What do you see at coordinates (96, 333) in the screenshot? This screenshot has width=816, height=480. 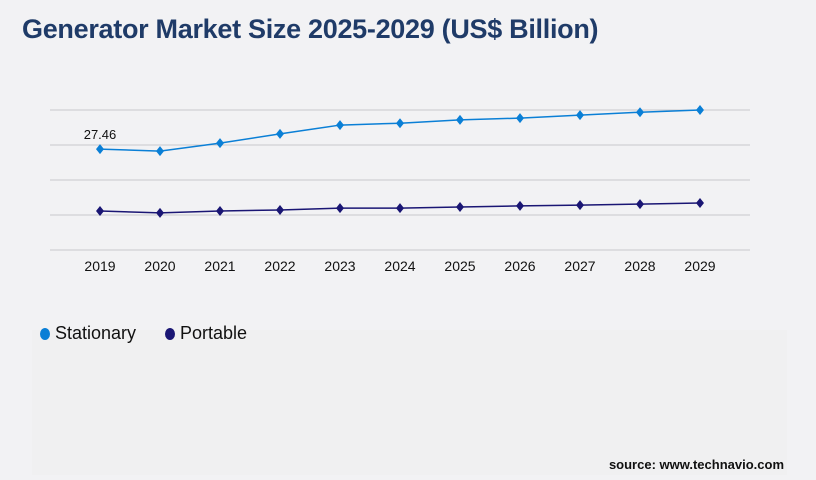 I see `legend-label: Stationary` at bounding box center [96, 333].